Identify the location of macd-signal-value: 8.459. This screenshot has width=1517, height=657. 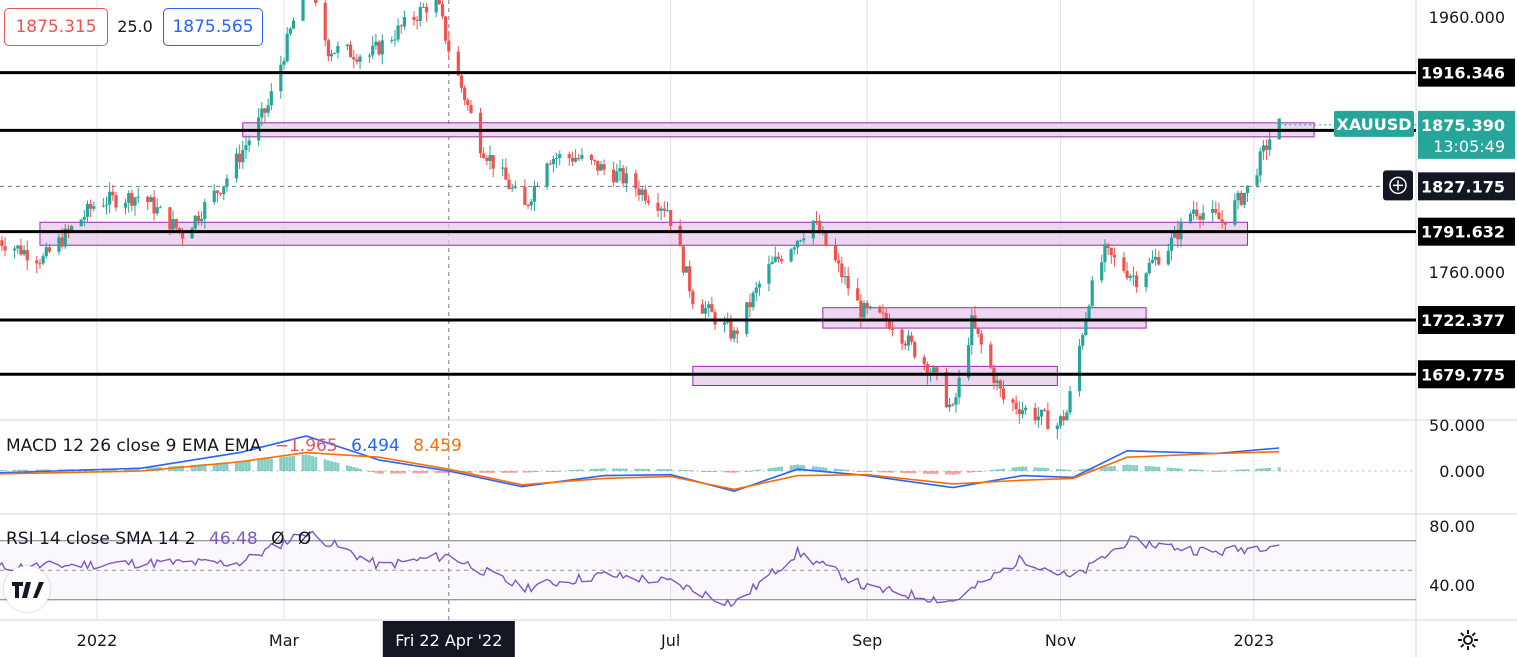
(437, 446).